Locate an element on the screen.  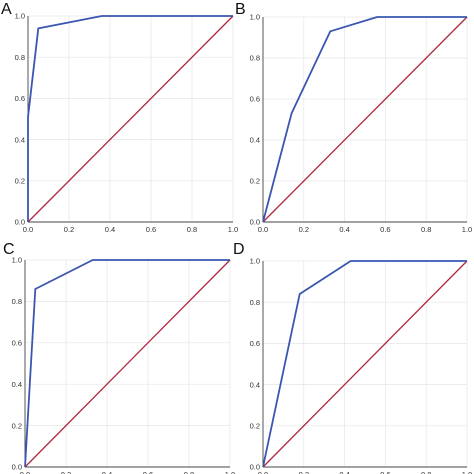
panel-d-y-tick-label: 0.4 is located at coordinates (255, 384).